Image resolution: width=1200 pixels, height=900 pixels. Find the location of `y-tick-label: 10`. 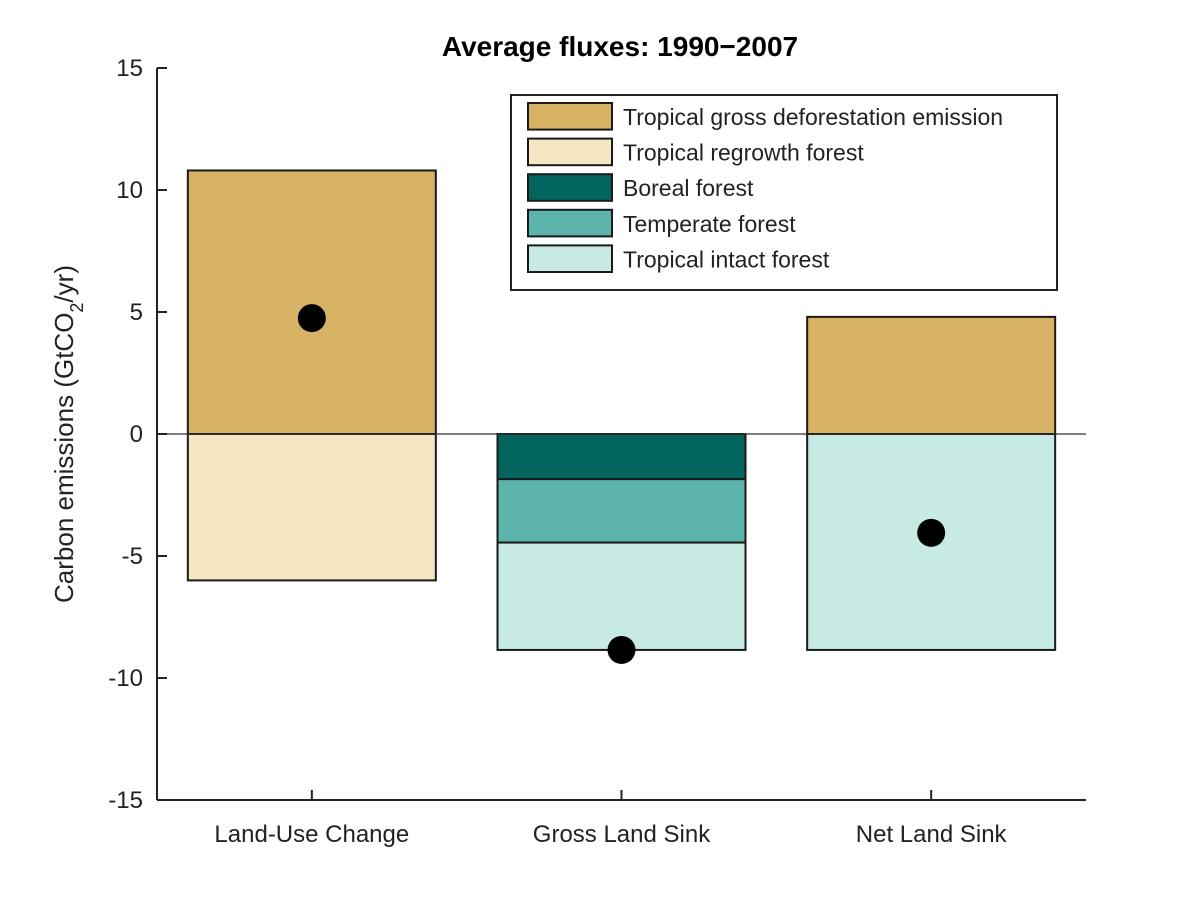

y-tick-label: 10 is located at coordinates (129, 190).